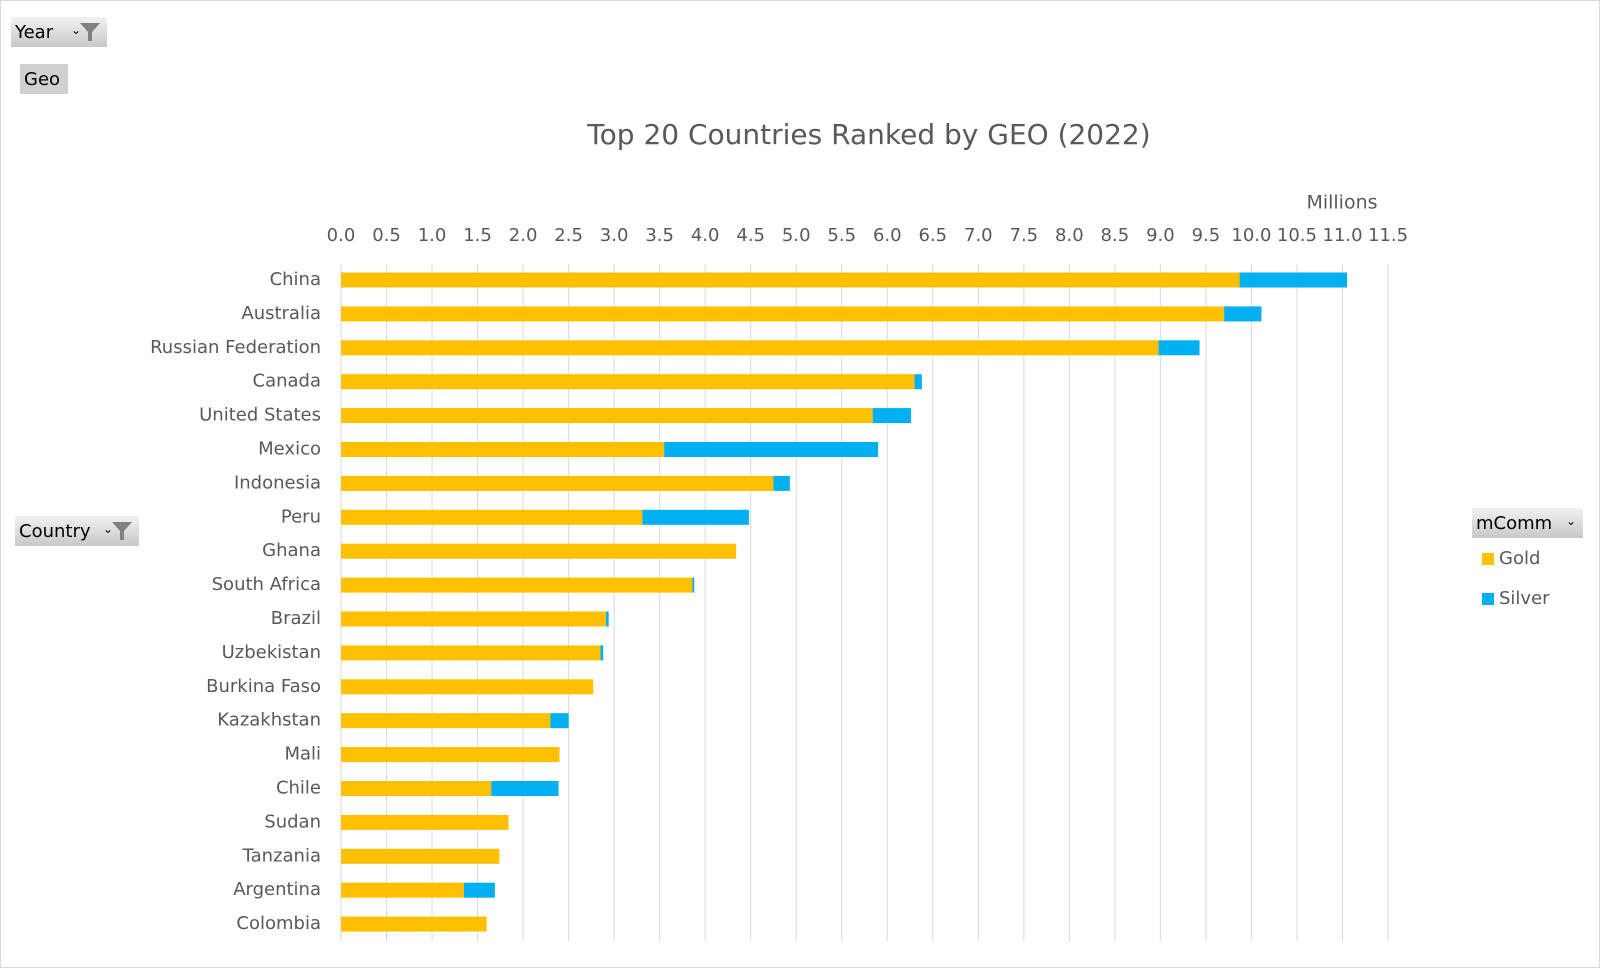 This screenshot has height=968, width=1600. What do you see at coordinates (1342, 235) in the screenshot?
I see `x-tick-label: 11.0` at bounding box center [1342, 235].